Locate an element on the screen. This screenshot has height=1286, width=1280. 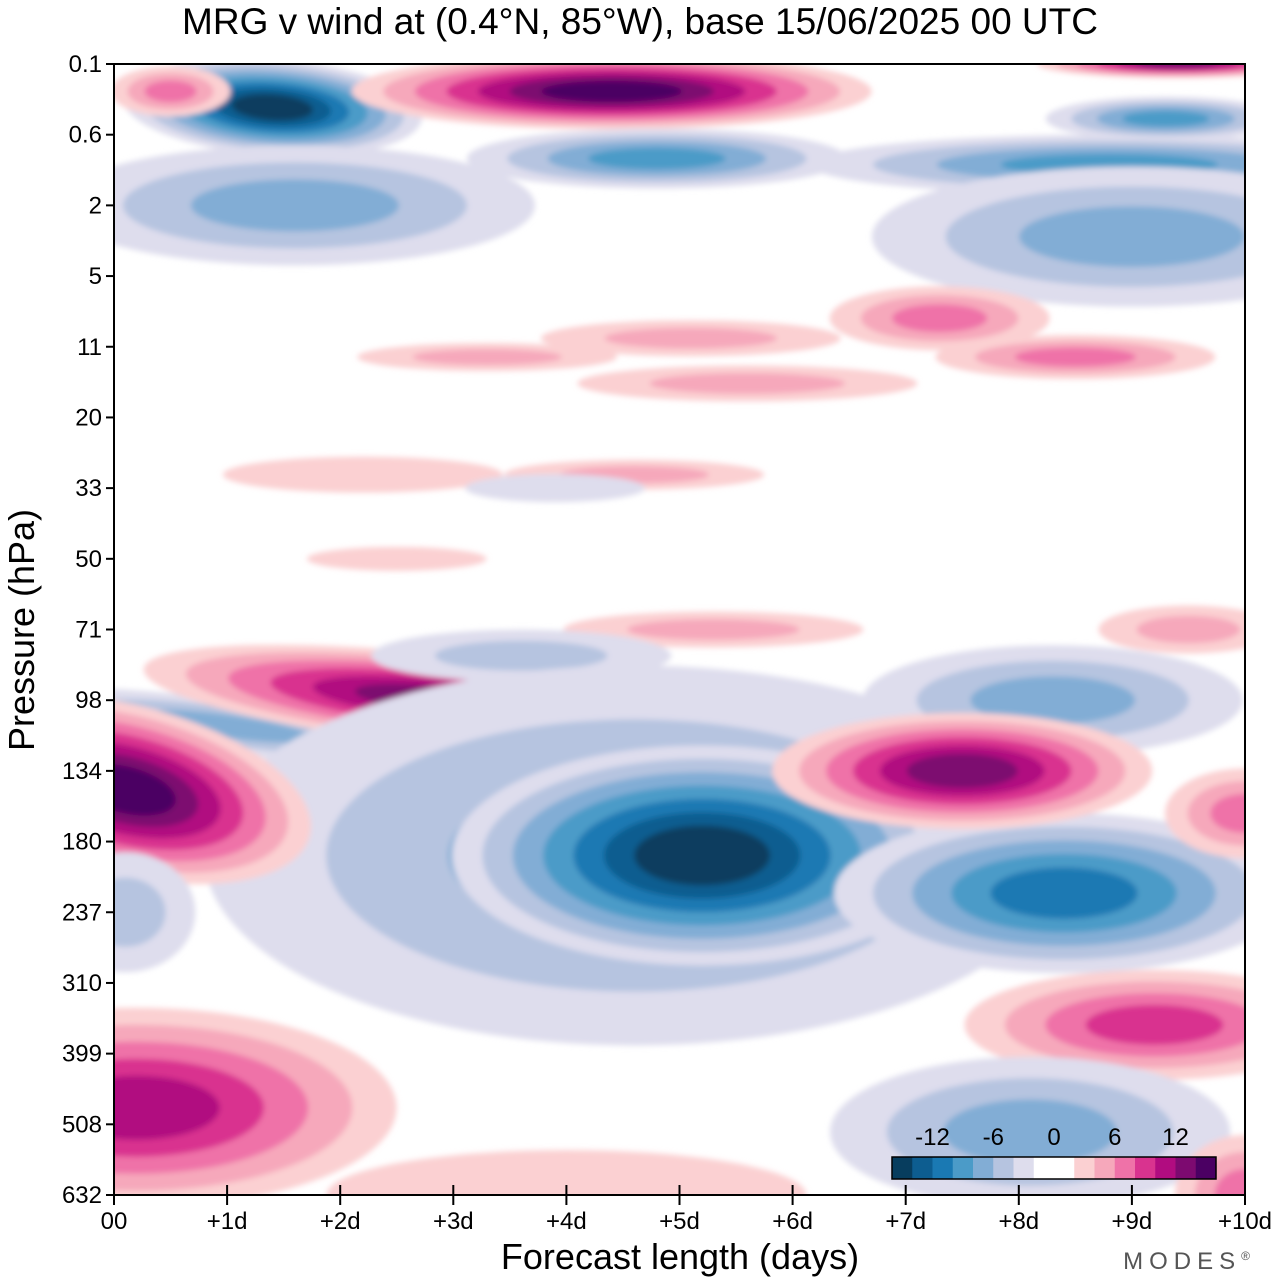
y-tick-label: 11 is located at coordinates (89, 347).